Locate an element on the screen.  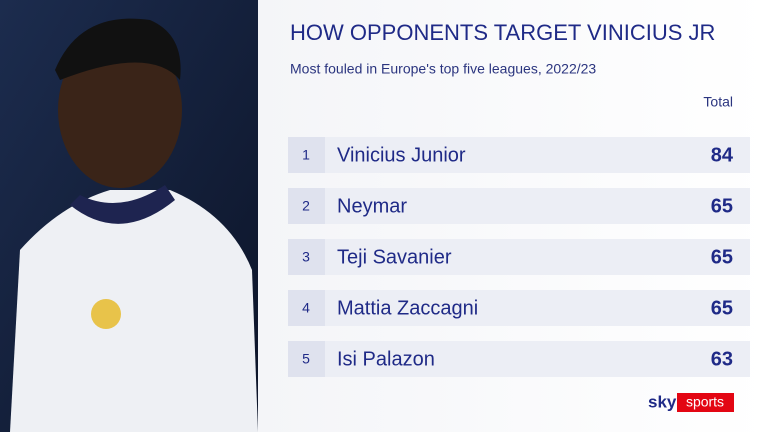
player-name: Teji Savanier is located at coordinates (394, 257).